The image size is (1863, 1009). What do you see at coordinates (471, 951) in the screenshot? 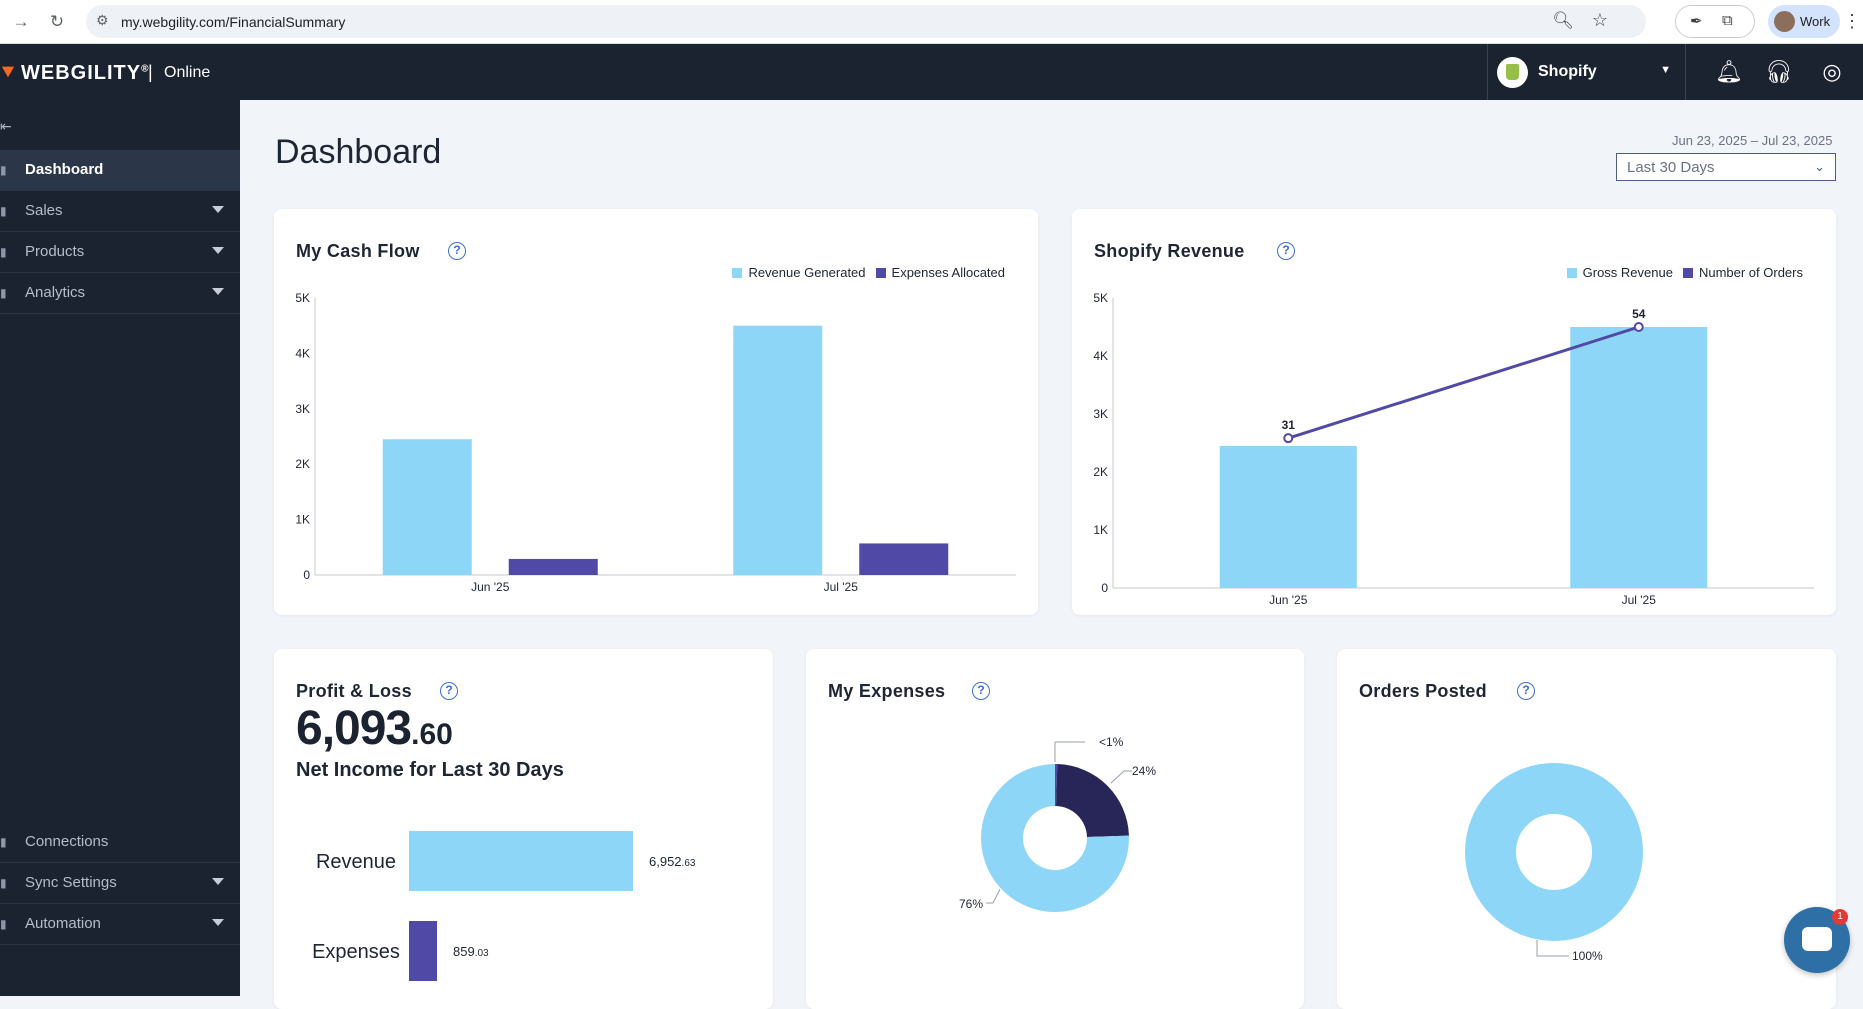
I see `pl-value-label: 859.03` at bounding box center [471, 951].